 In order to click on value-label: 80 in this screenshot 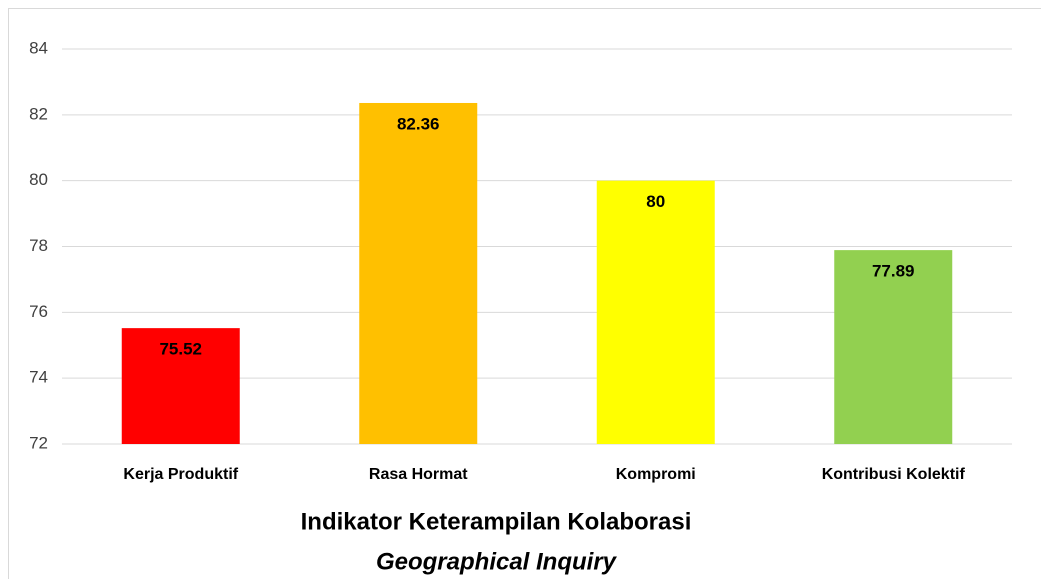, I will do `click(655, 201)`.